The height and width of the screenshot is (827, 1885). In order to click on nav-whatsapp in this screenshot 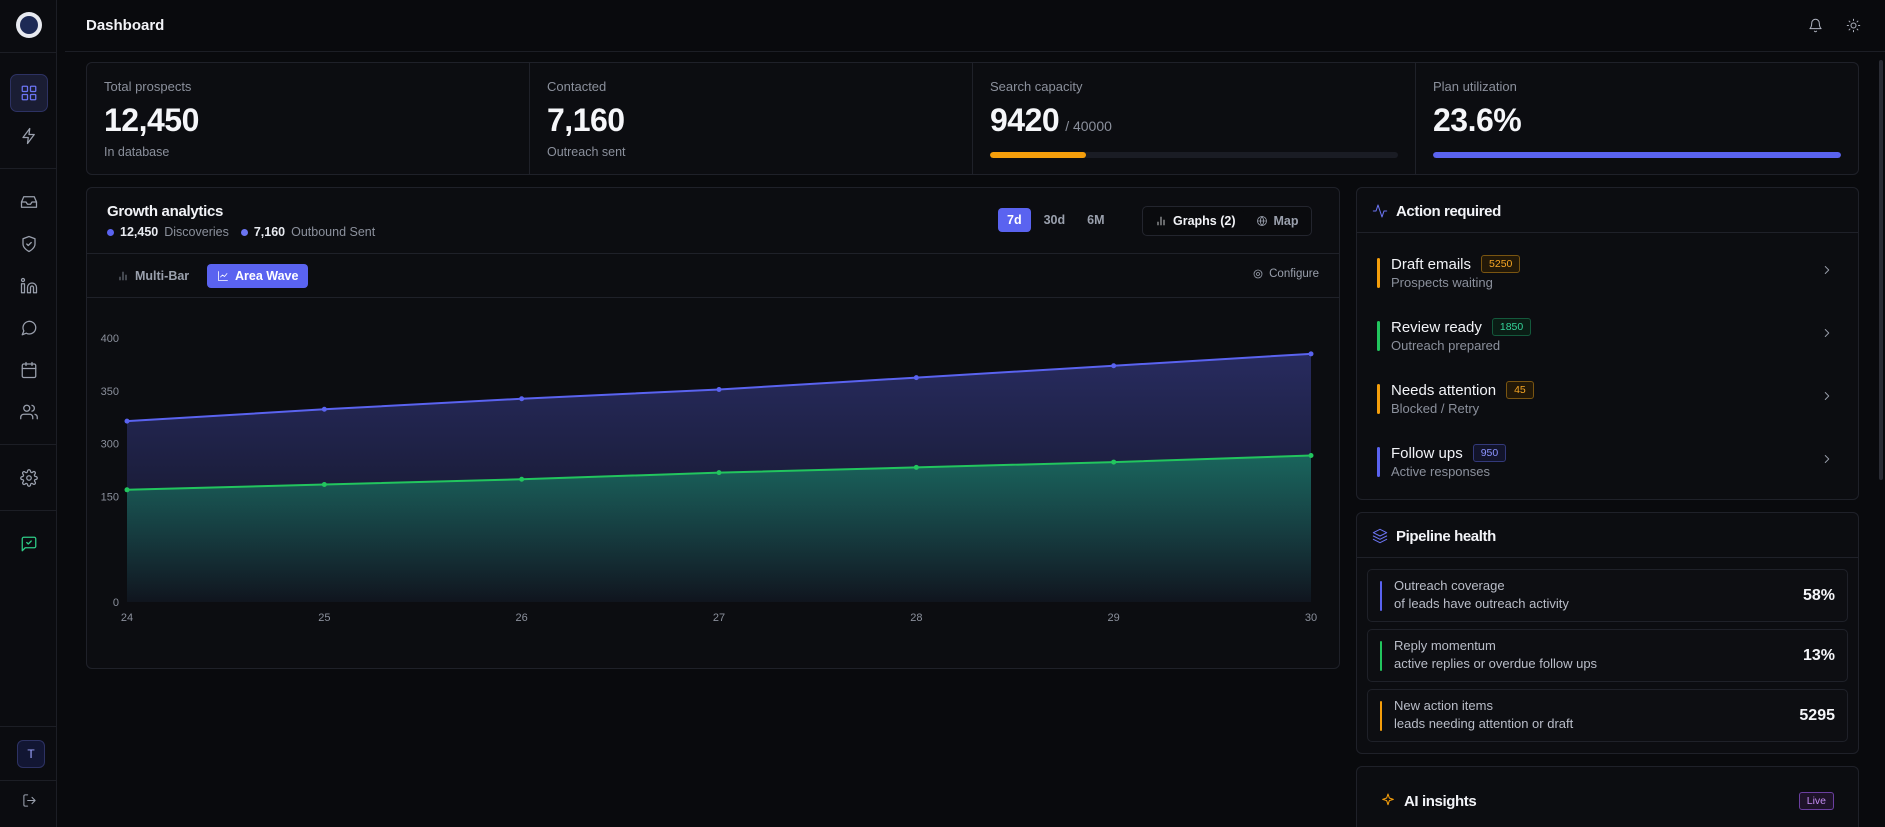, I will do `click(29, 328)`.